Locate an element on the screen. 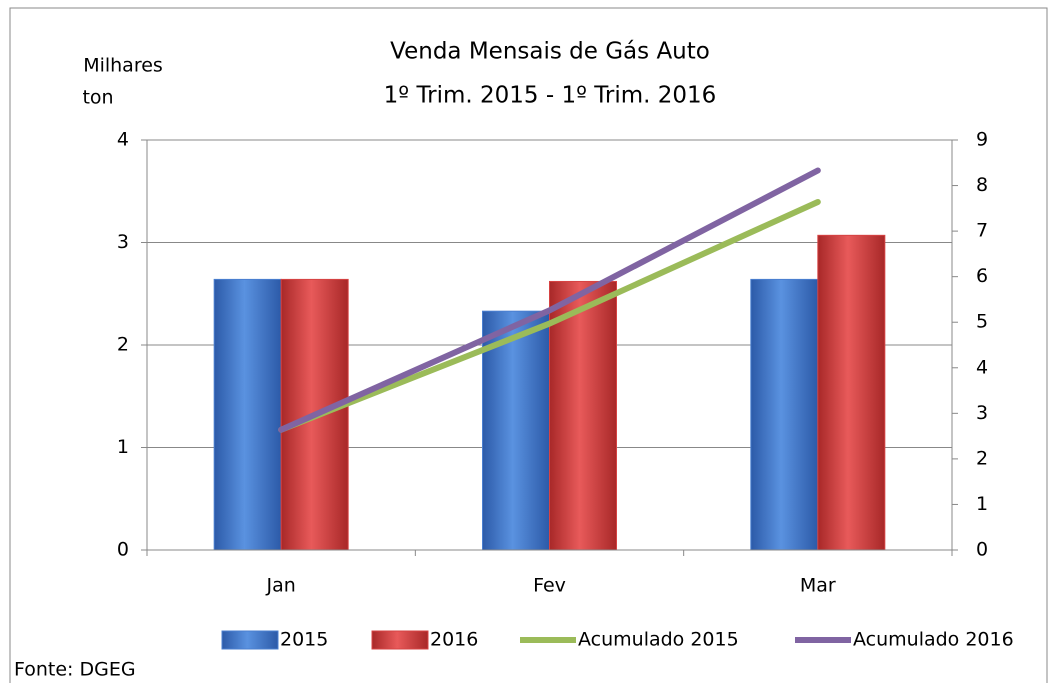 The height and width of the screenshot is (683, 1052). y2-tick-label: 2 is located at coordinates (982, 458).